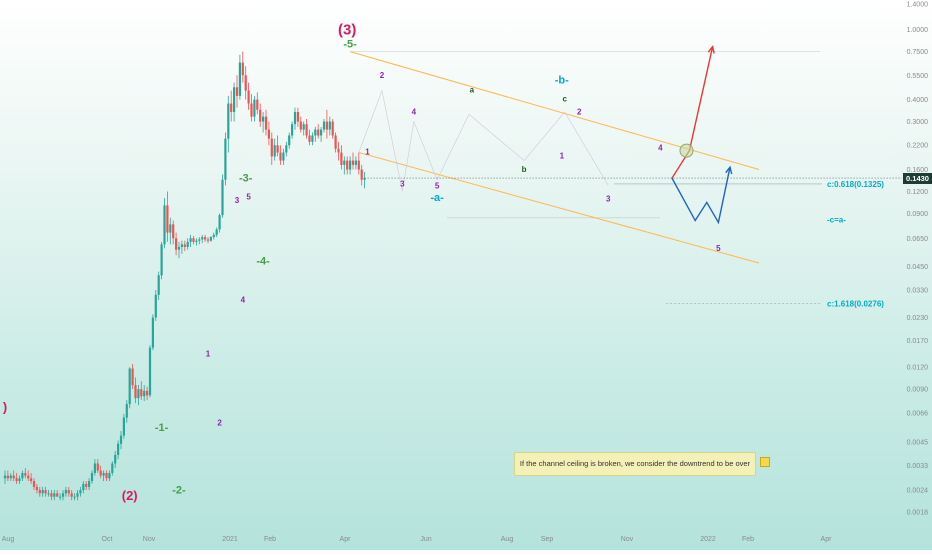  Describe the element at coordinates (5, 407) in the screenshot. I see `wave-label: )` at that location.